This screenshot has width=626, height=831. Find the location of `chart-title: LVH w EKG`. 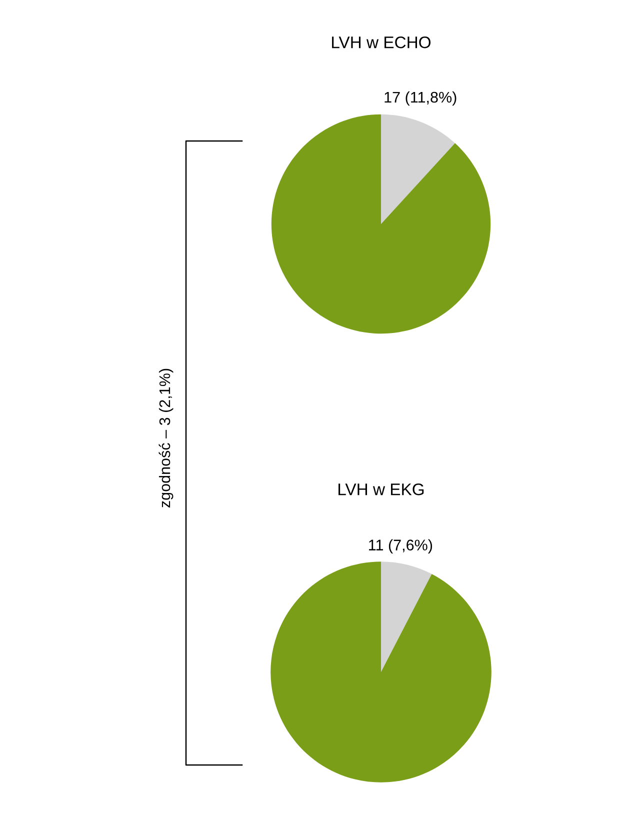

chart-title: LVH w EKG is located at coordinates (381, 489).